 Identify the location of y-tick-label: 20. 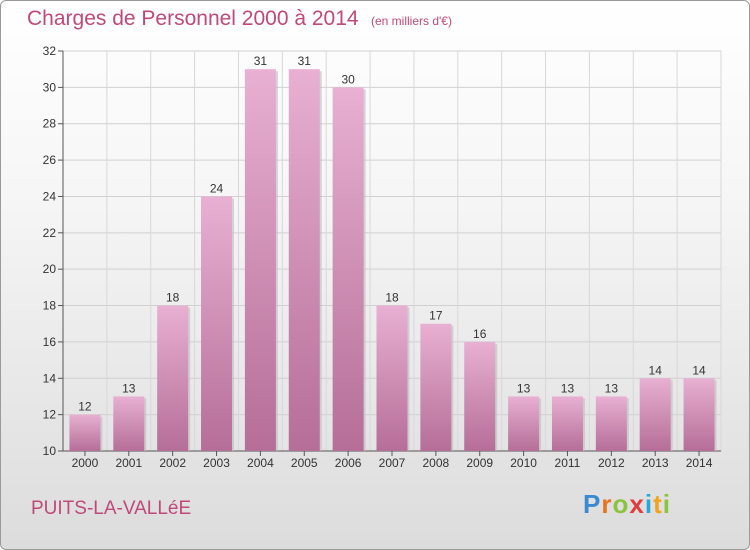
(50, 269).